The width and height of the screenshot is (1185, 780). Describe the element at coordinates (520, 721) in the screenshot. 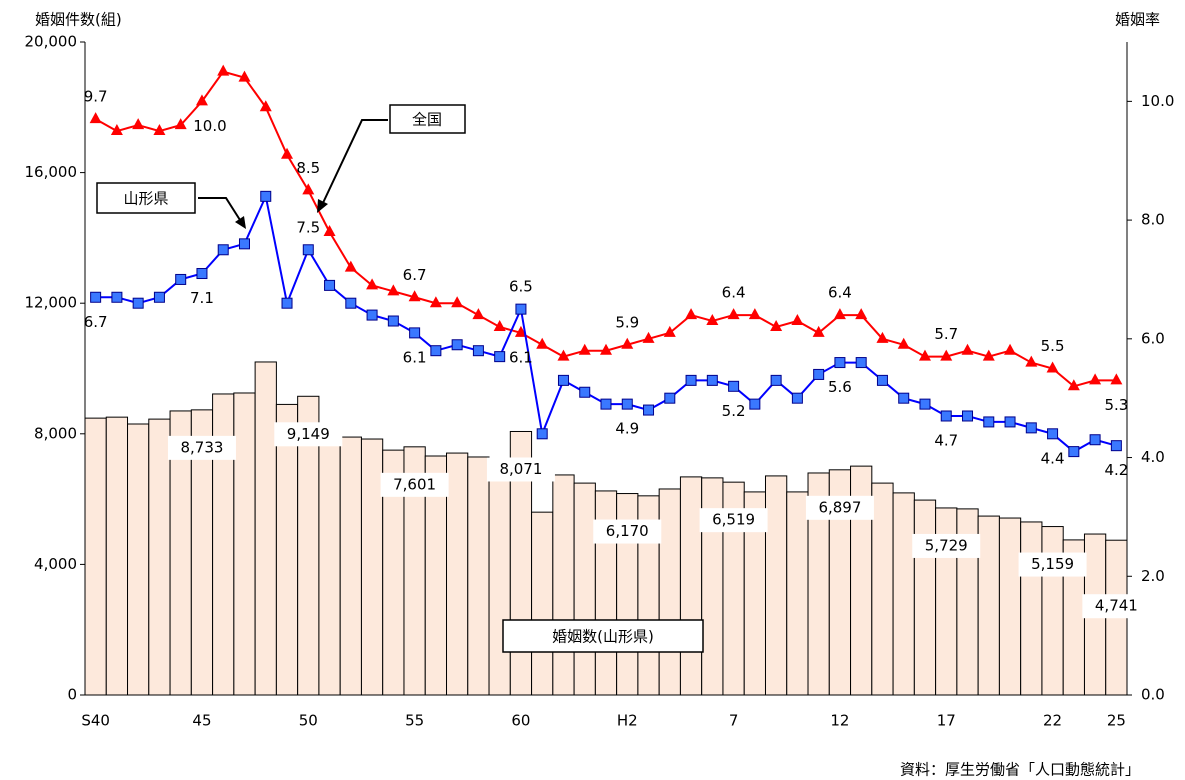

I see `x-tick-label: 60` at that location.